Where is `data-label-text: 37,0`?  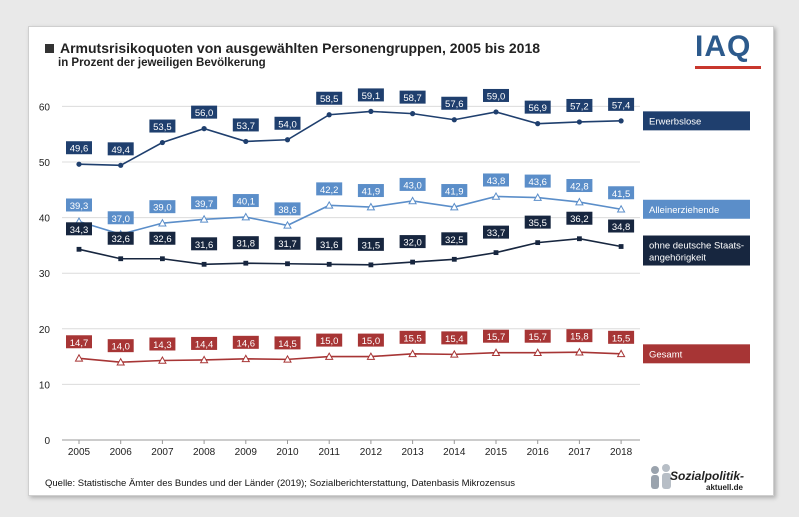
data-label-text: 37,0 is located at coordinates (120, 219).